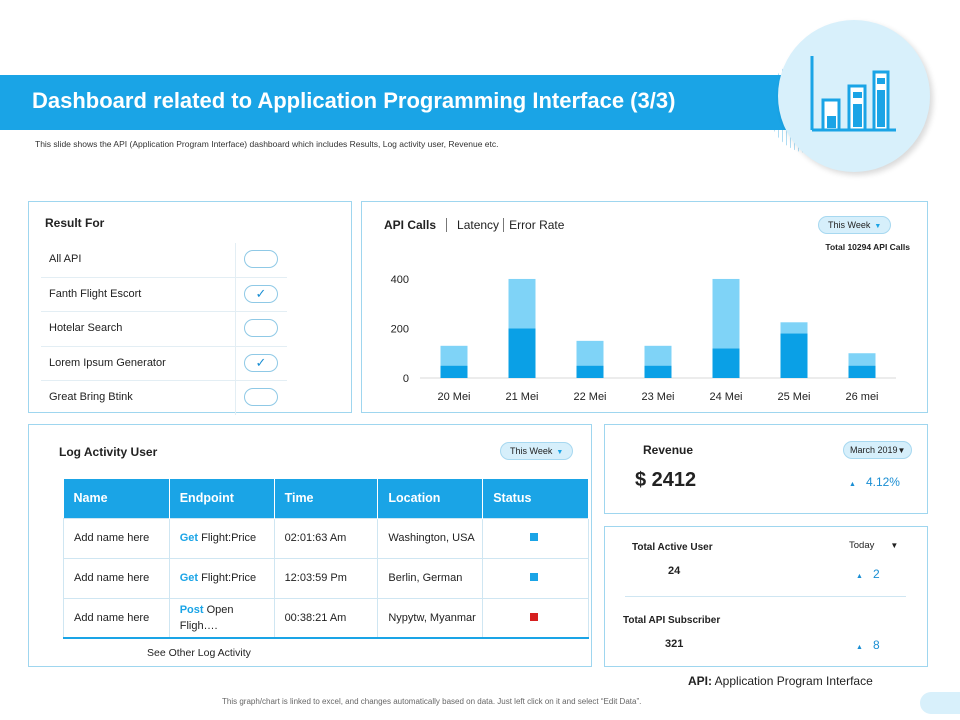 The height and width of the screenshot is (720, 960). Describe the element at coordinates (107, 362) in the screenshot. I see `result-item-label: Lorem Ipsum Generator` at that location.